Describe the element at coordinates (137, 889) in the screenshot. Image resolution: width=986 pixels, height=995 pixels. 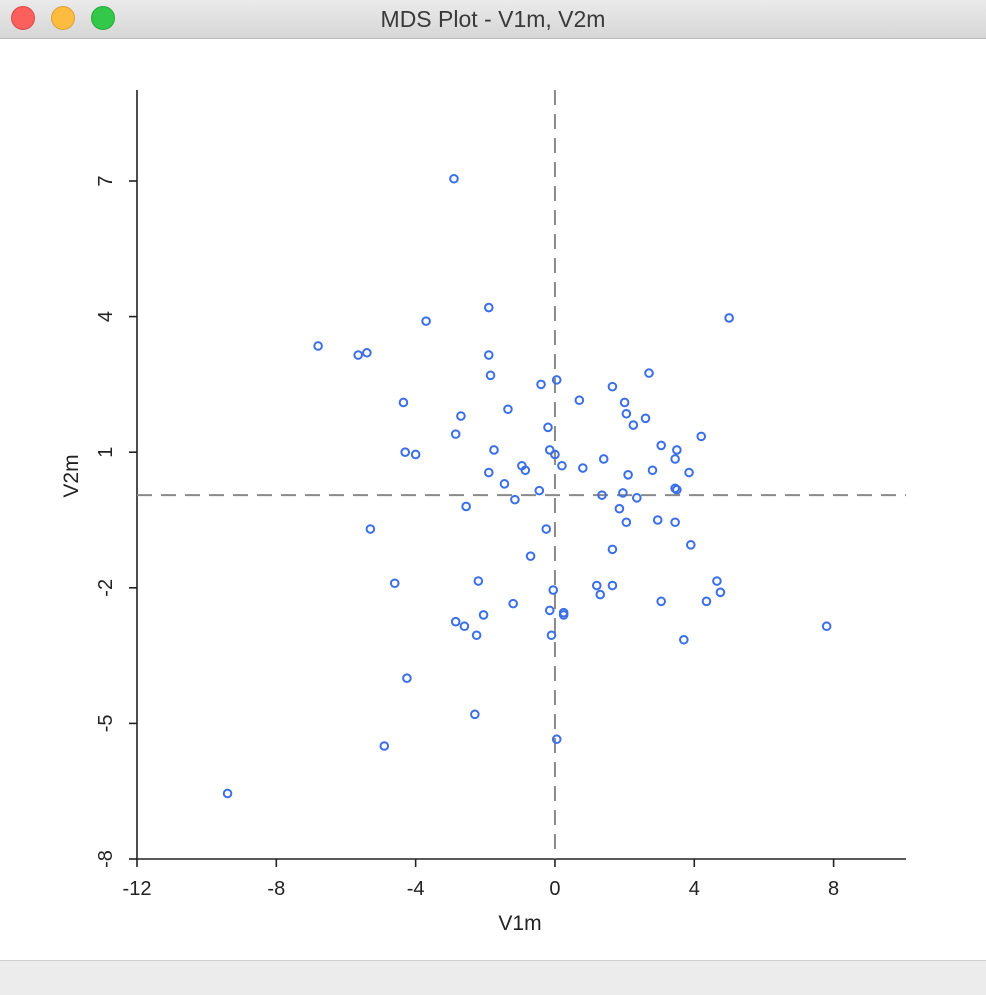
I see `x-tick-label: -12` at that location.